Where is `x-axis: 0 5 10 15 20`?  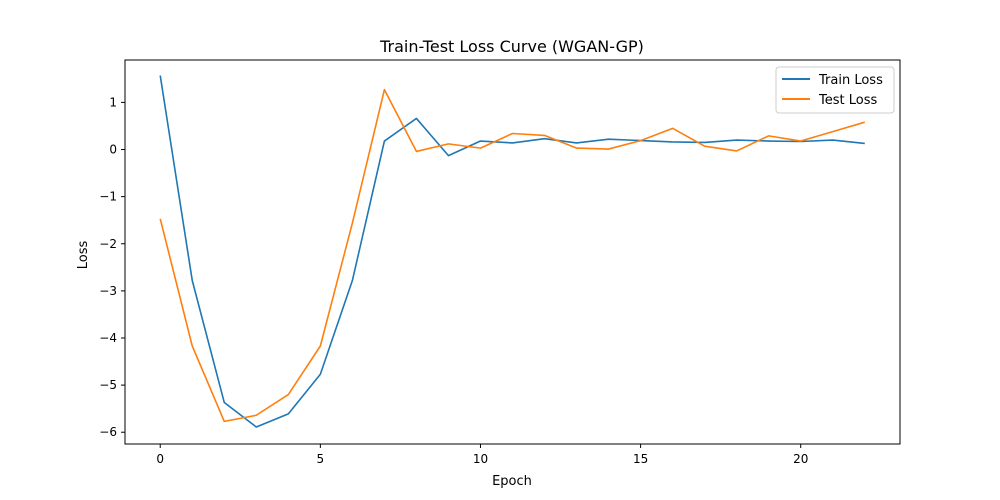 x-axis: 0 5 10 15 20 is located at coordinates (482, 455).